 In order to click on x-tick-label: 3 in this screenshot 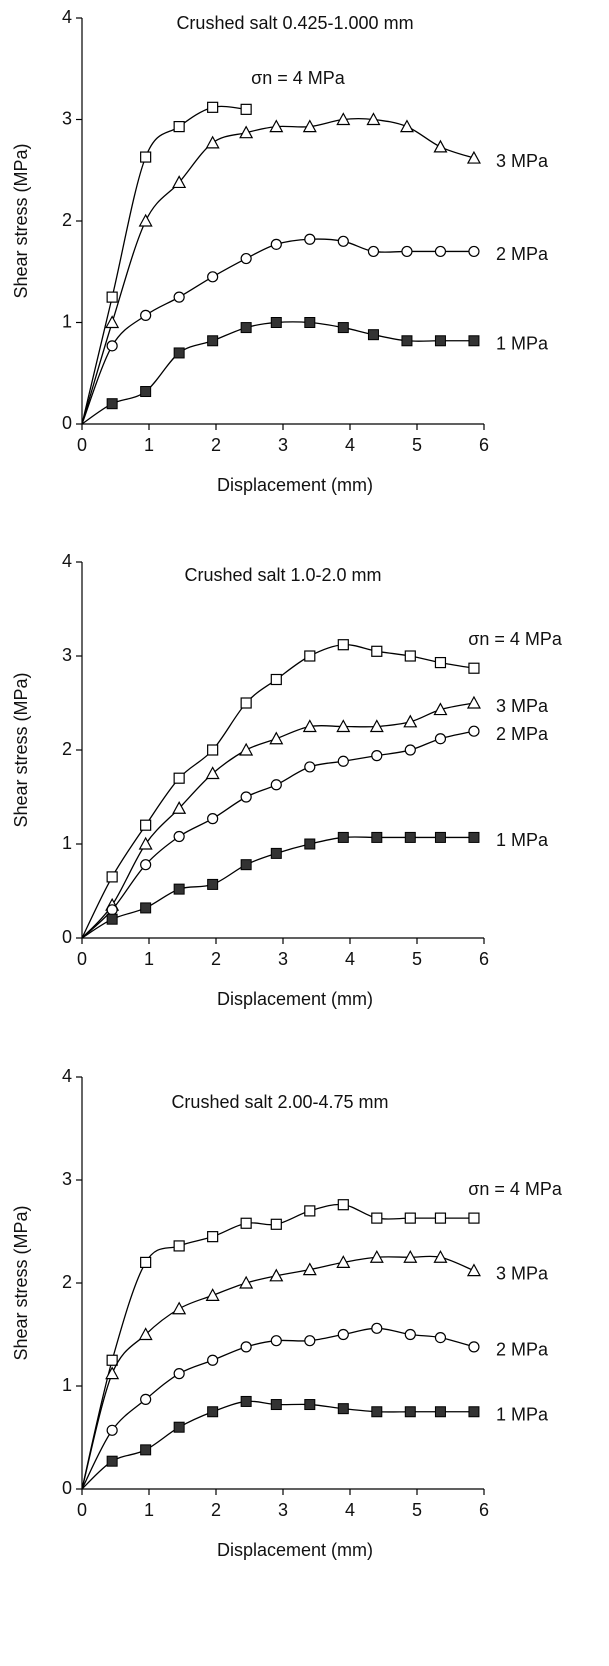, I will do `click(283, 1510)`.